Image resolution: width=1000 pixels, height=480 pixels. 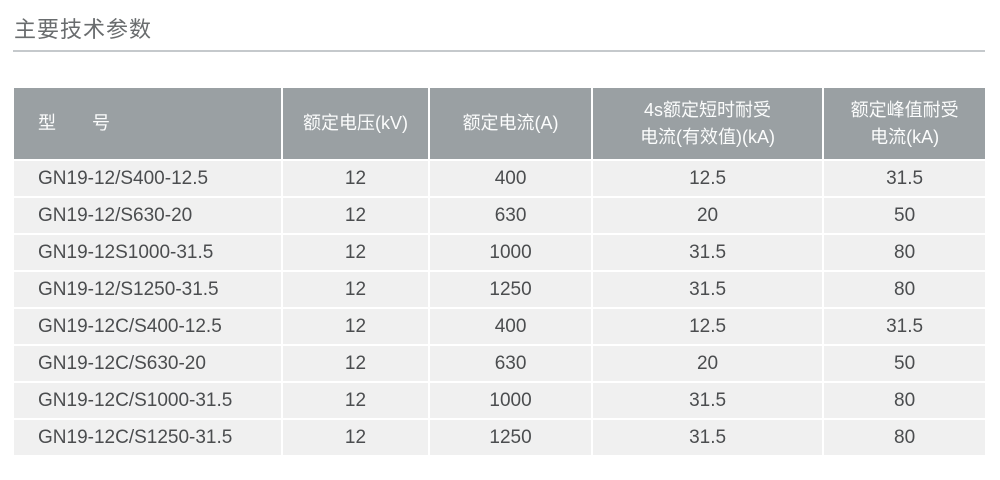 I want to click on table-row: GN19-12/S630-20 12 630 20 50, so click(x=499, y=215).